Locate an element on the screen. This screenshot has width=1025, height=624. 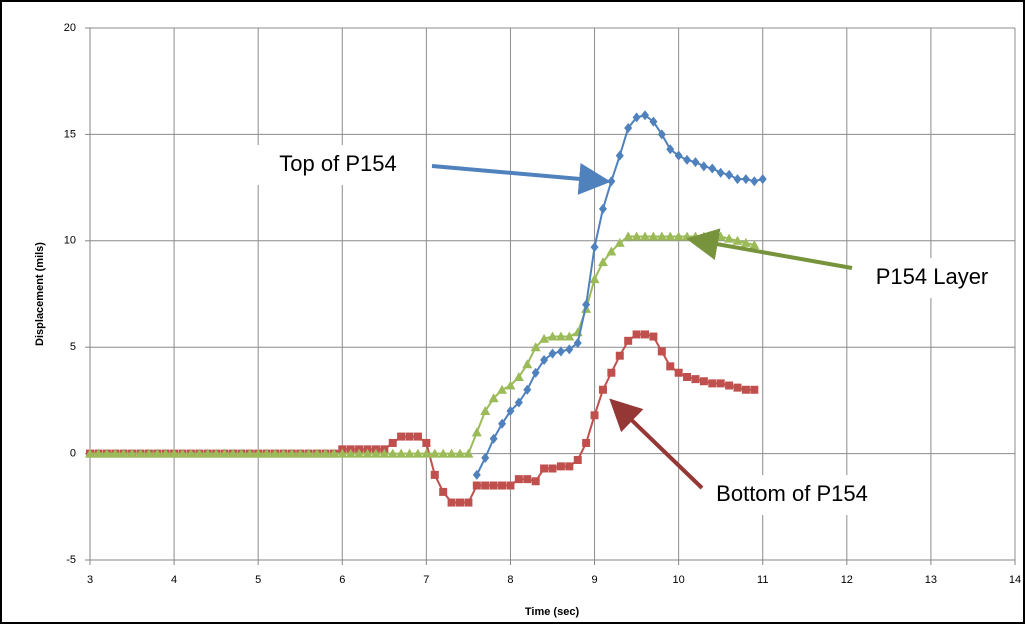
x-tick-label: 4 is located at coordinates (174, 580).